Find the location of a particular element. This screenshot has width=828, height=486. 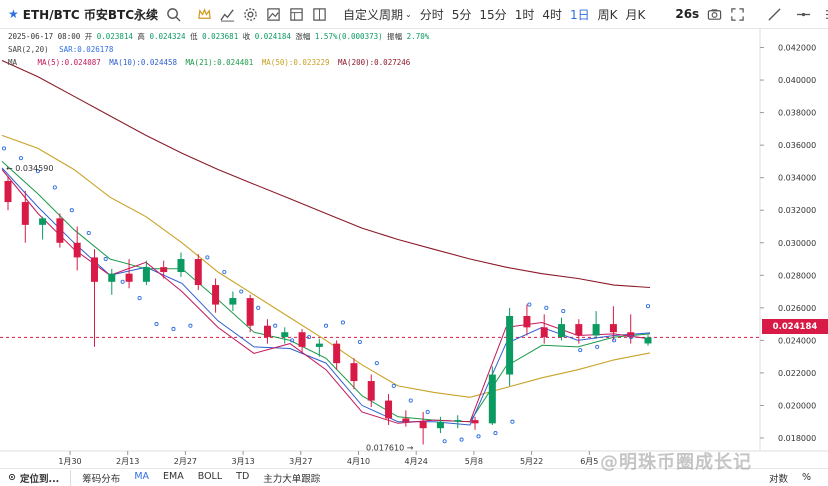

ma5-value: MA(5):0.024087 is located at coordinates (69, 62).